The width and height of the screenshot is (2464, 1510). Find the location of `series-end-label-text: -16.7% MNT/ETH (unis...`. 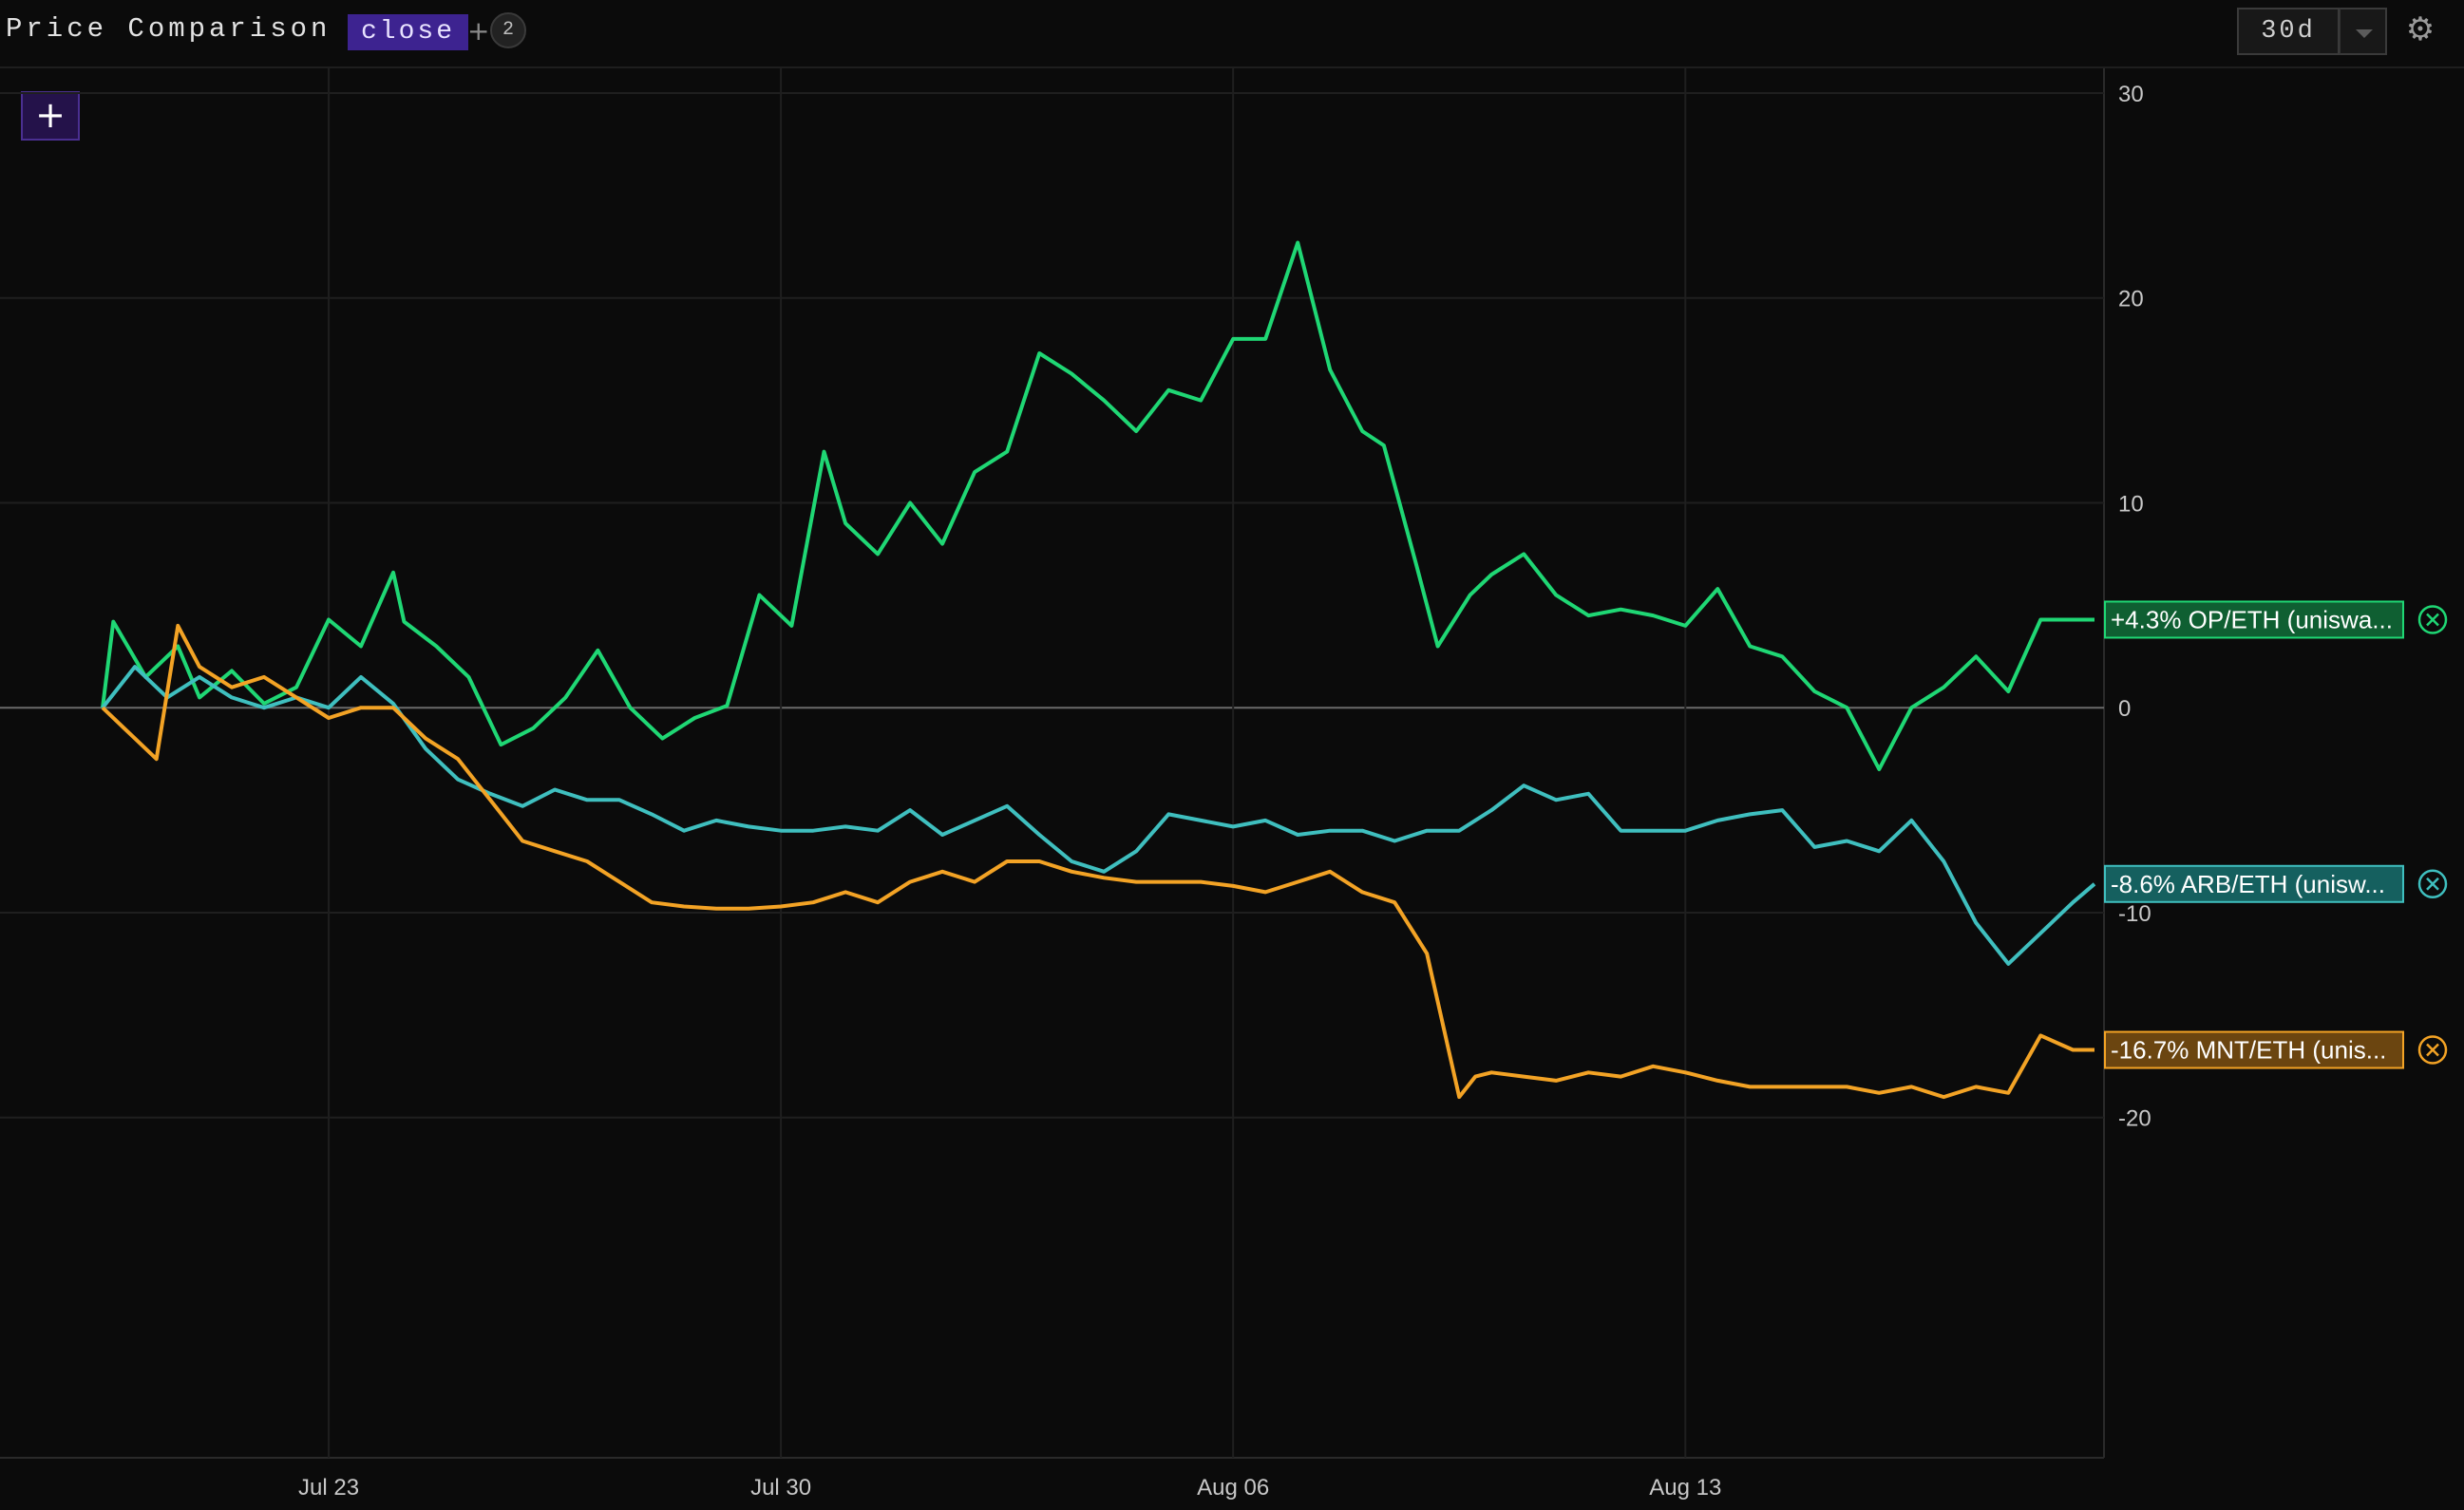

series-end-label-text: -16.7% MNT/ETH (unis... is located at coordinates (2248, 1051).